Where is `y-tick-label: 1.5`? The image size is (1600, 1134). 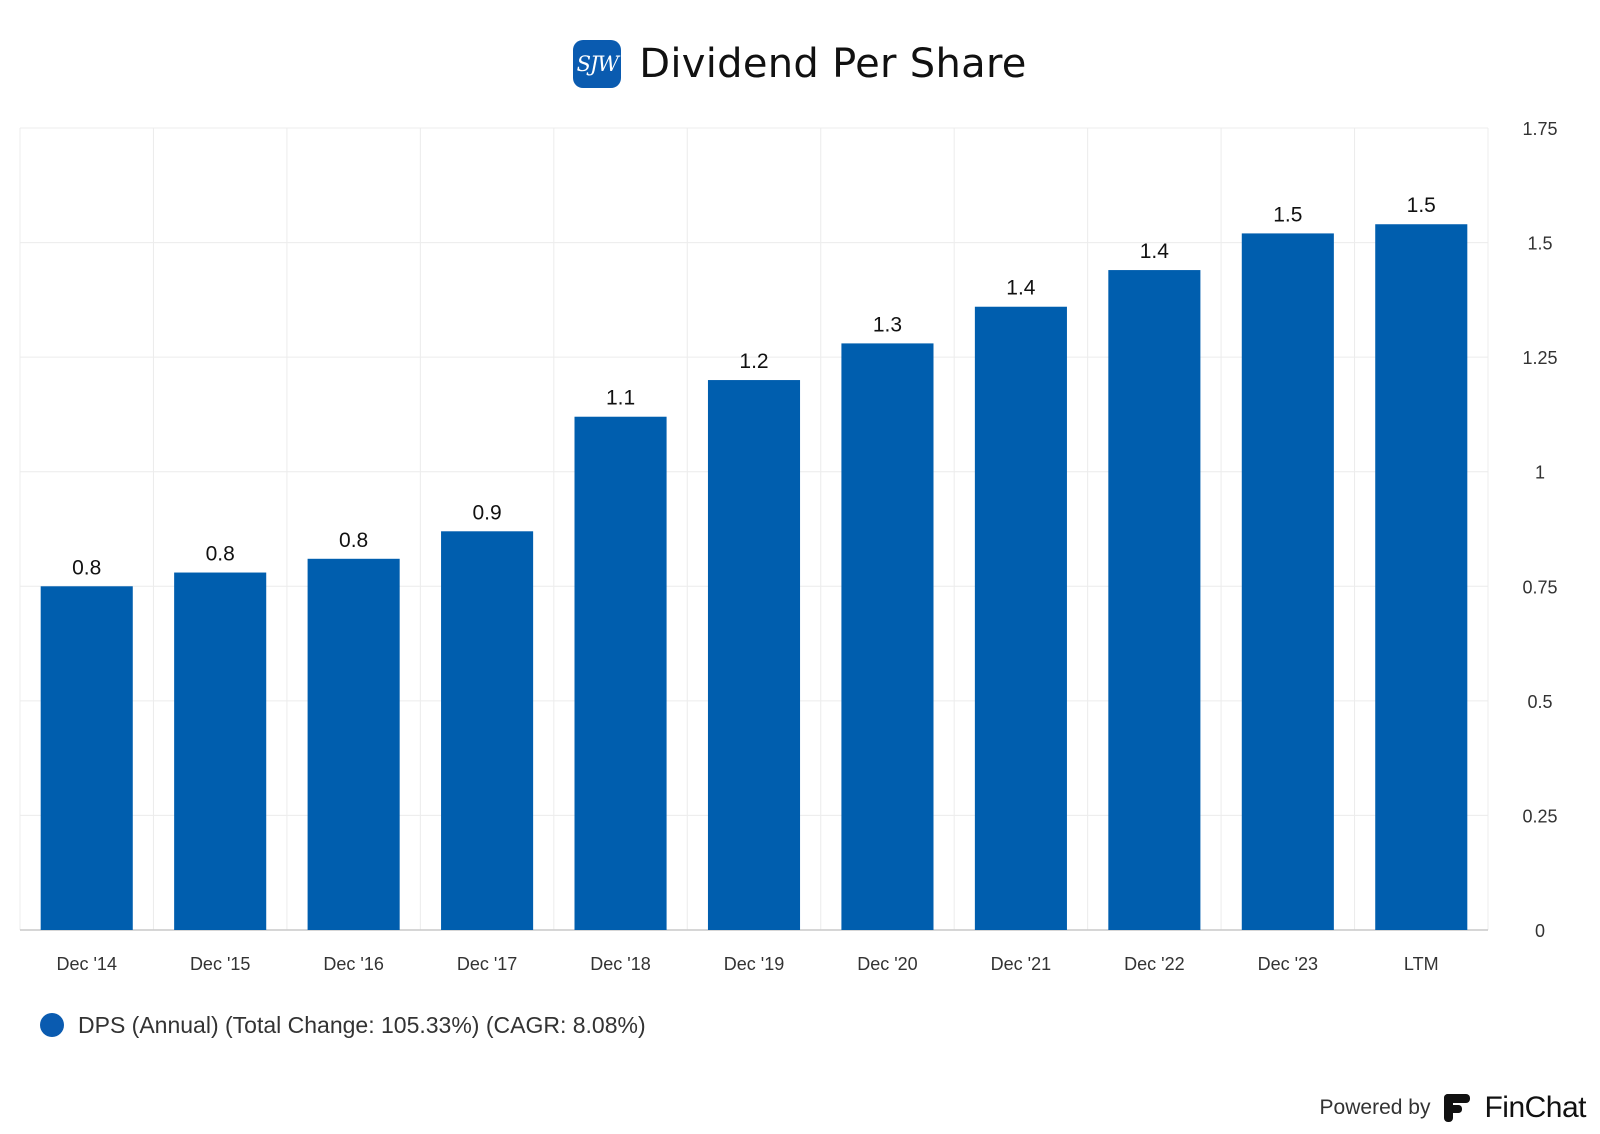
y-tick-label: 1.5 is located at coordinates (1539, 244).